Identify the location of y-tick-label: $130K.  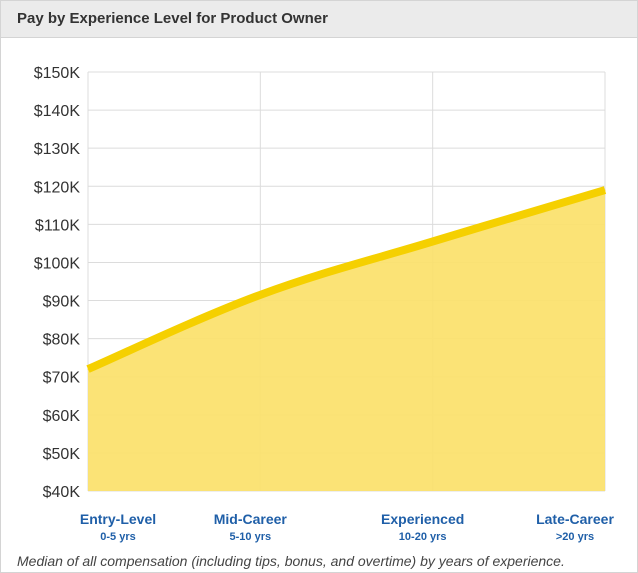
(57, 149).